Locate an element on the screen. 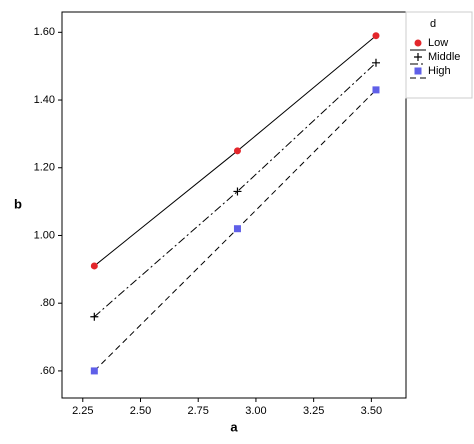 This screenshot has width=474, height=444. x-tick-label: 3.25 is located at coordinates (313, 411).